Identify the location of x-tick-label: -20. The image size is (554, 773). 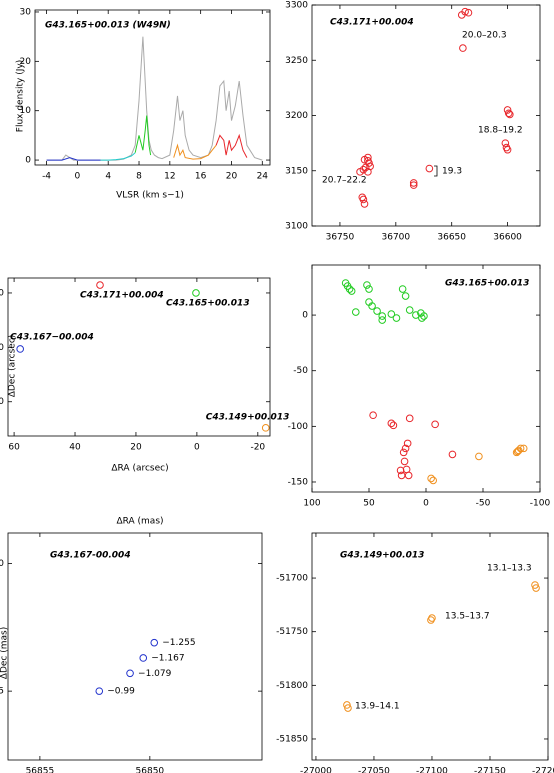
(257, 448).